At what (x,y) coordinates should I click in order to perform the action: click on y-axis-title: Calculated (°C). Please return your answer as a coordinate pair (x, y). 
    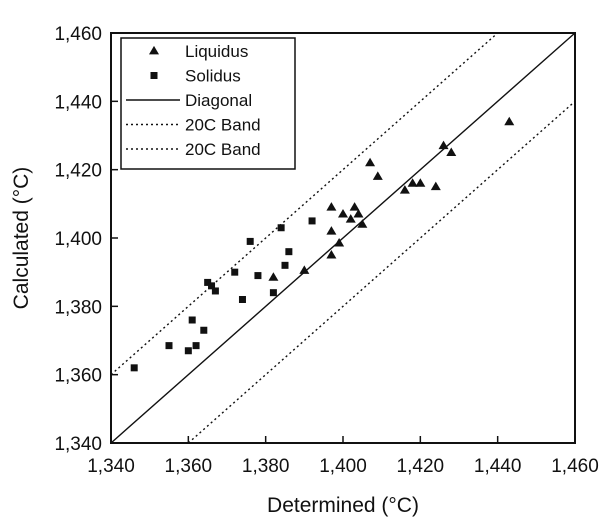
    Looking at the image, I should click on (21, 238).